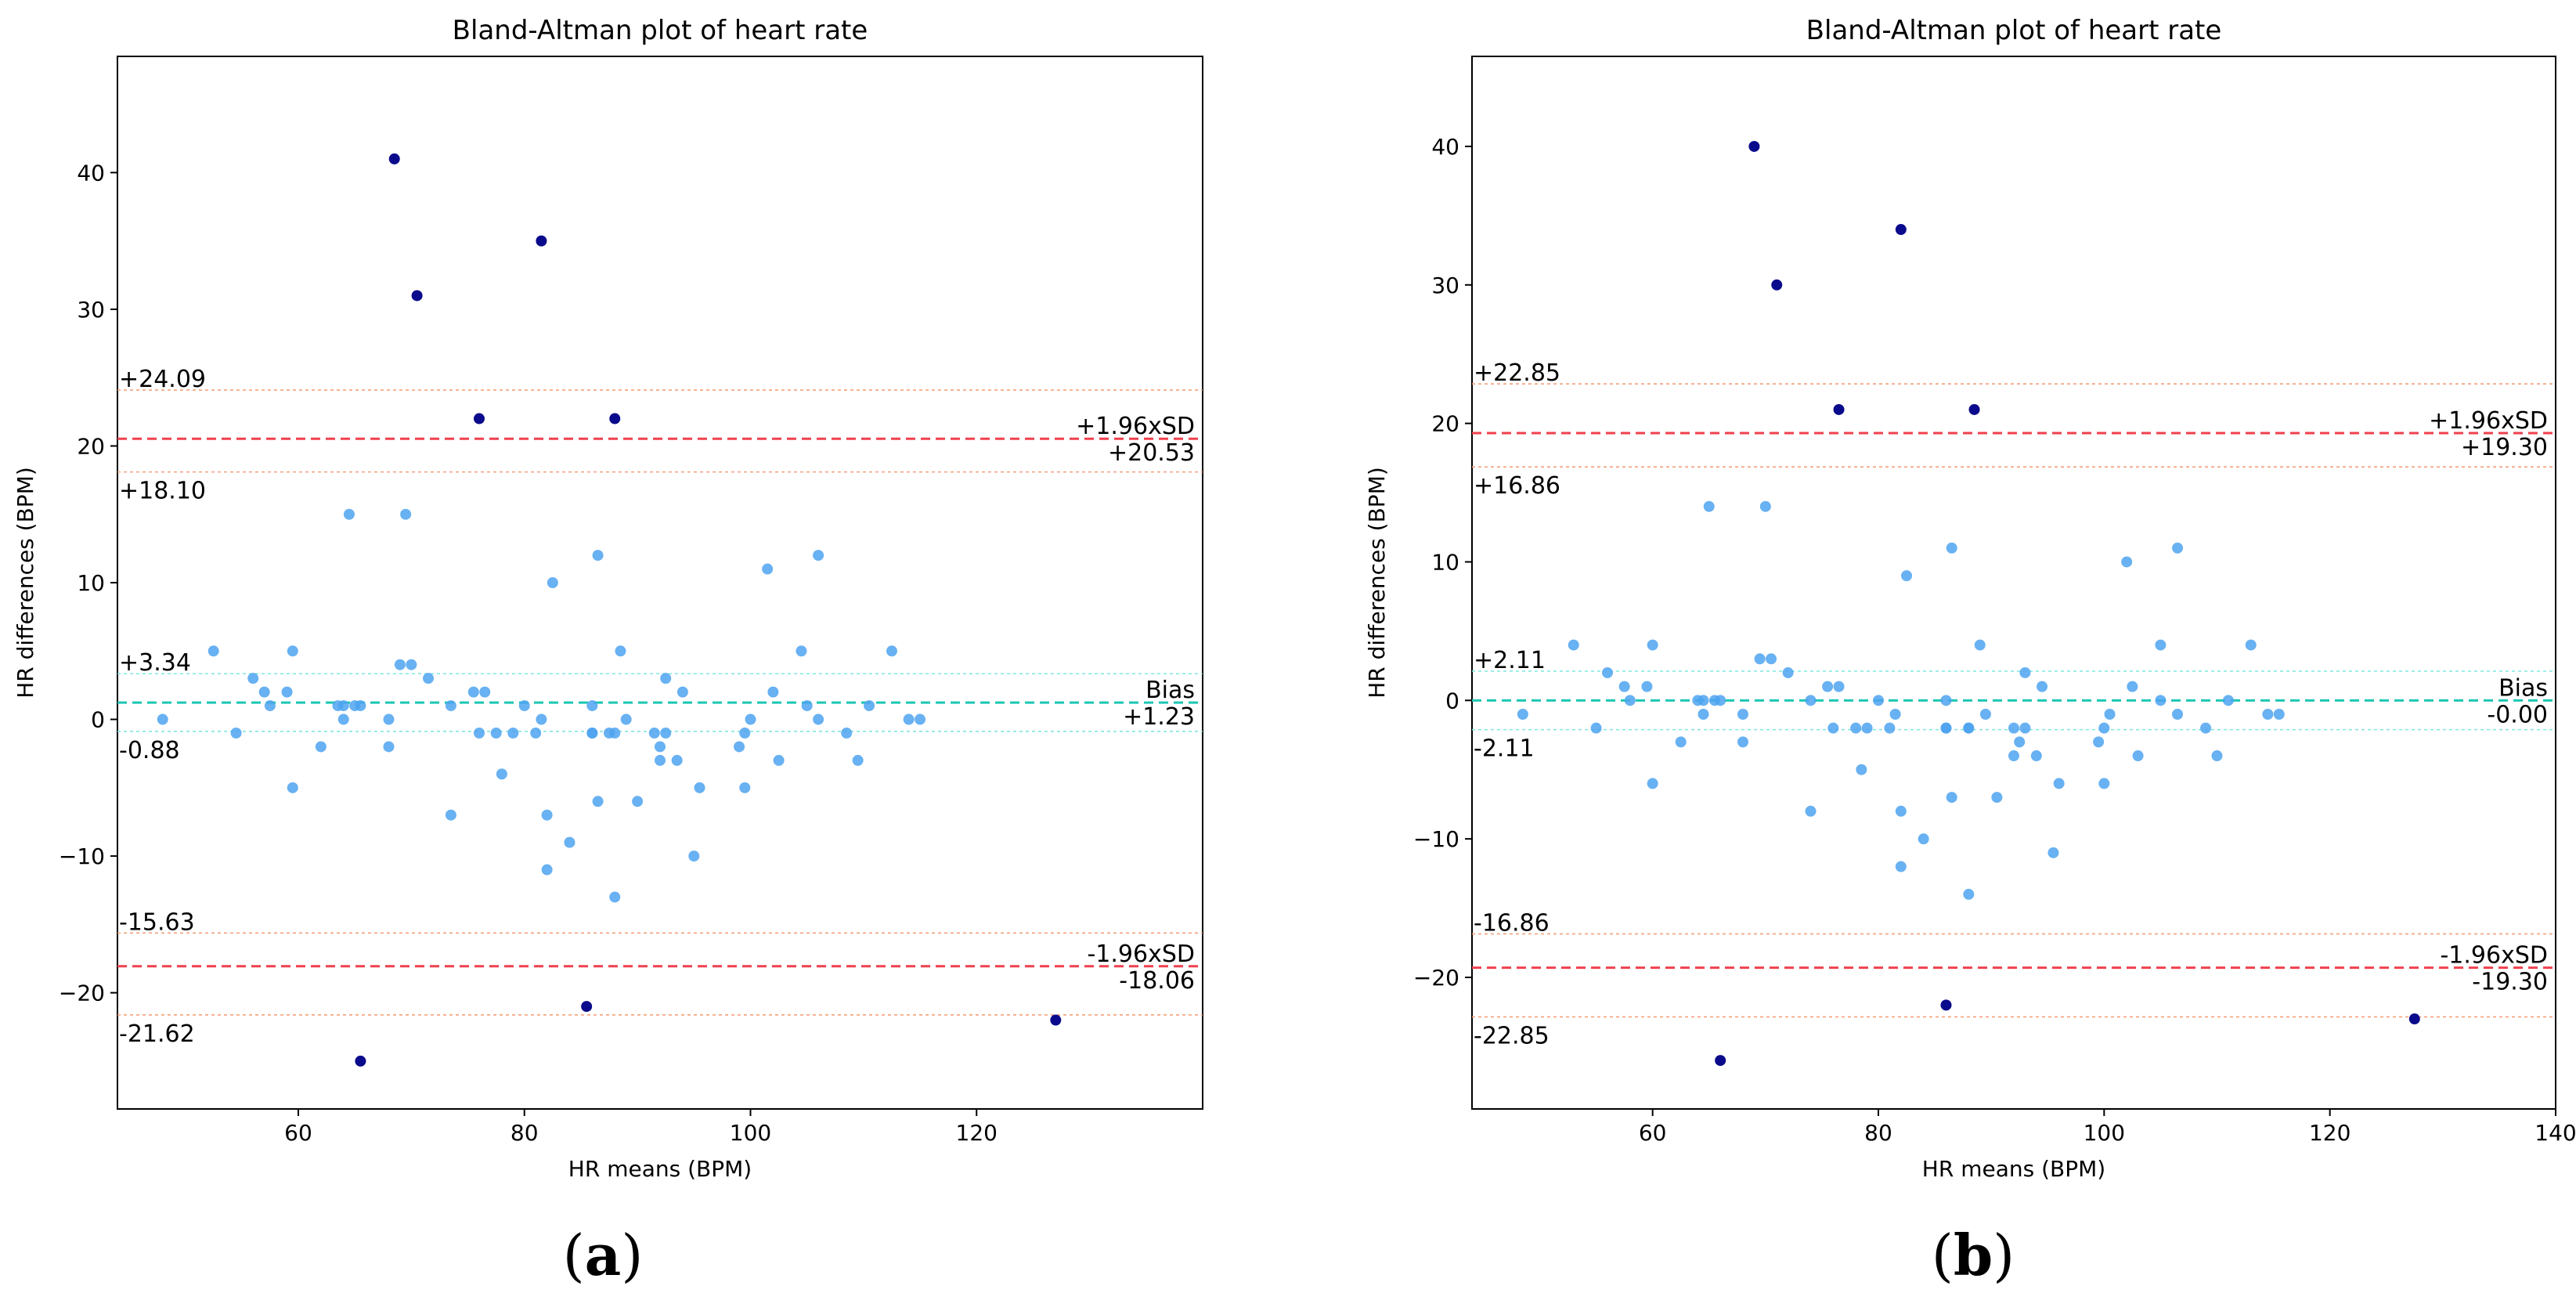 This screenshot has width=2576, height=1293. What do you see at coordinates (1512, 1035) in the screenshot?
I see `label-lower-ci-low: -22.85` at bounding box center [1512, 1035].